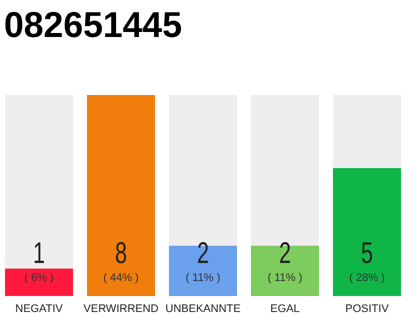 The height and width of the screenshot is (320, 410). I want to click on data-label: ( 6% ), so click(39, 278).